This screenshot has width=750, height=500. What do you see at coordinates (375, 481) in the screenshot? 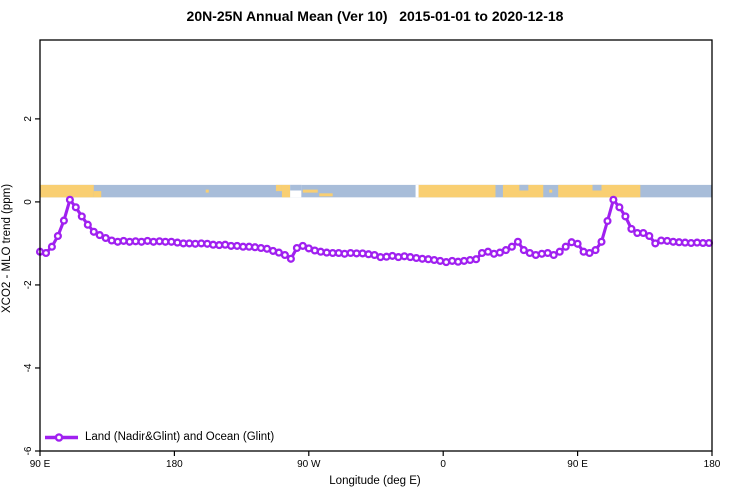
I see `x-axis-title: Longitude (deg E)` at bounding box center [375, 481].